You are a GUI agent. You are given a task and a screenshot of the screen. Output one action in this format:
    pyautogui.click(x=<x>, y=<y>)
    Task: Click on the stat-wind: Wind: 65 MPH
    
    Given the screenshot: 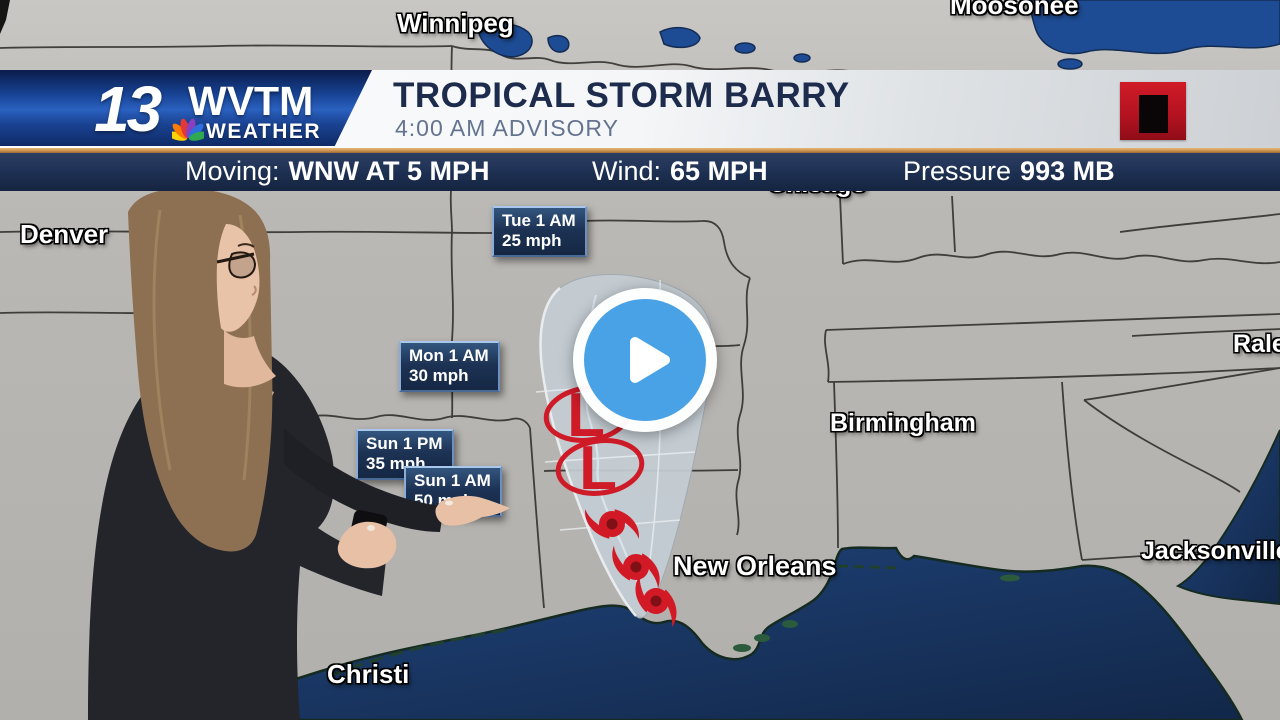 What is the action you would take?
    pyautogui.click(x=680, y=172)
    